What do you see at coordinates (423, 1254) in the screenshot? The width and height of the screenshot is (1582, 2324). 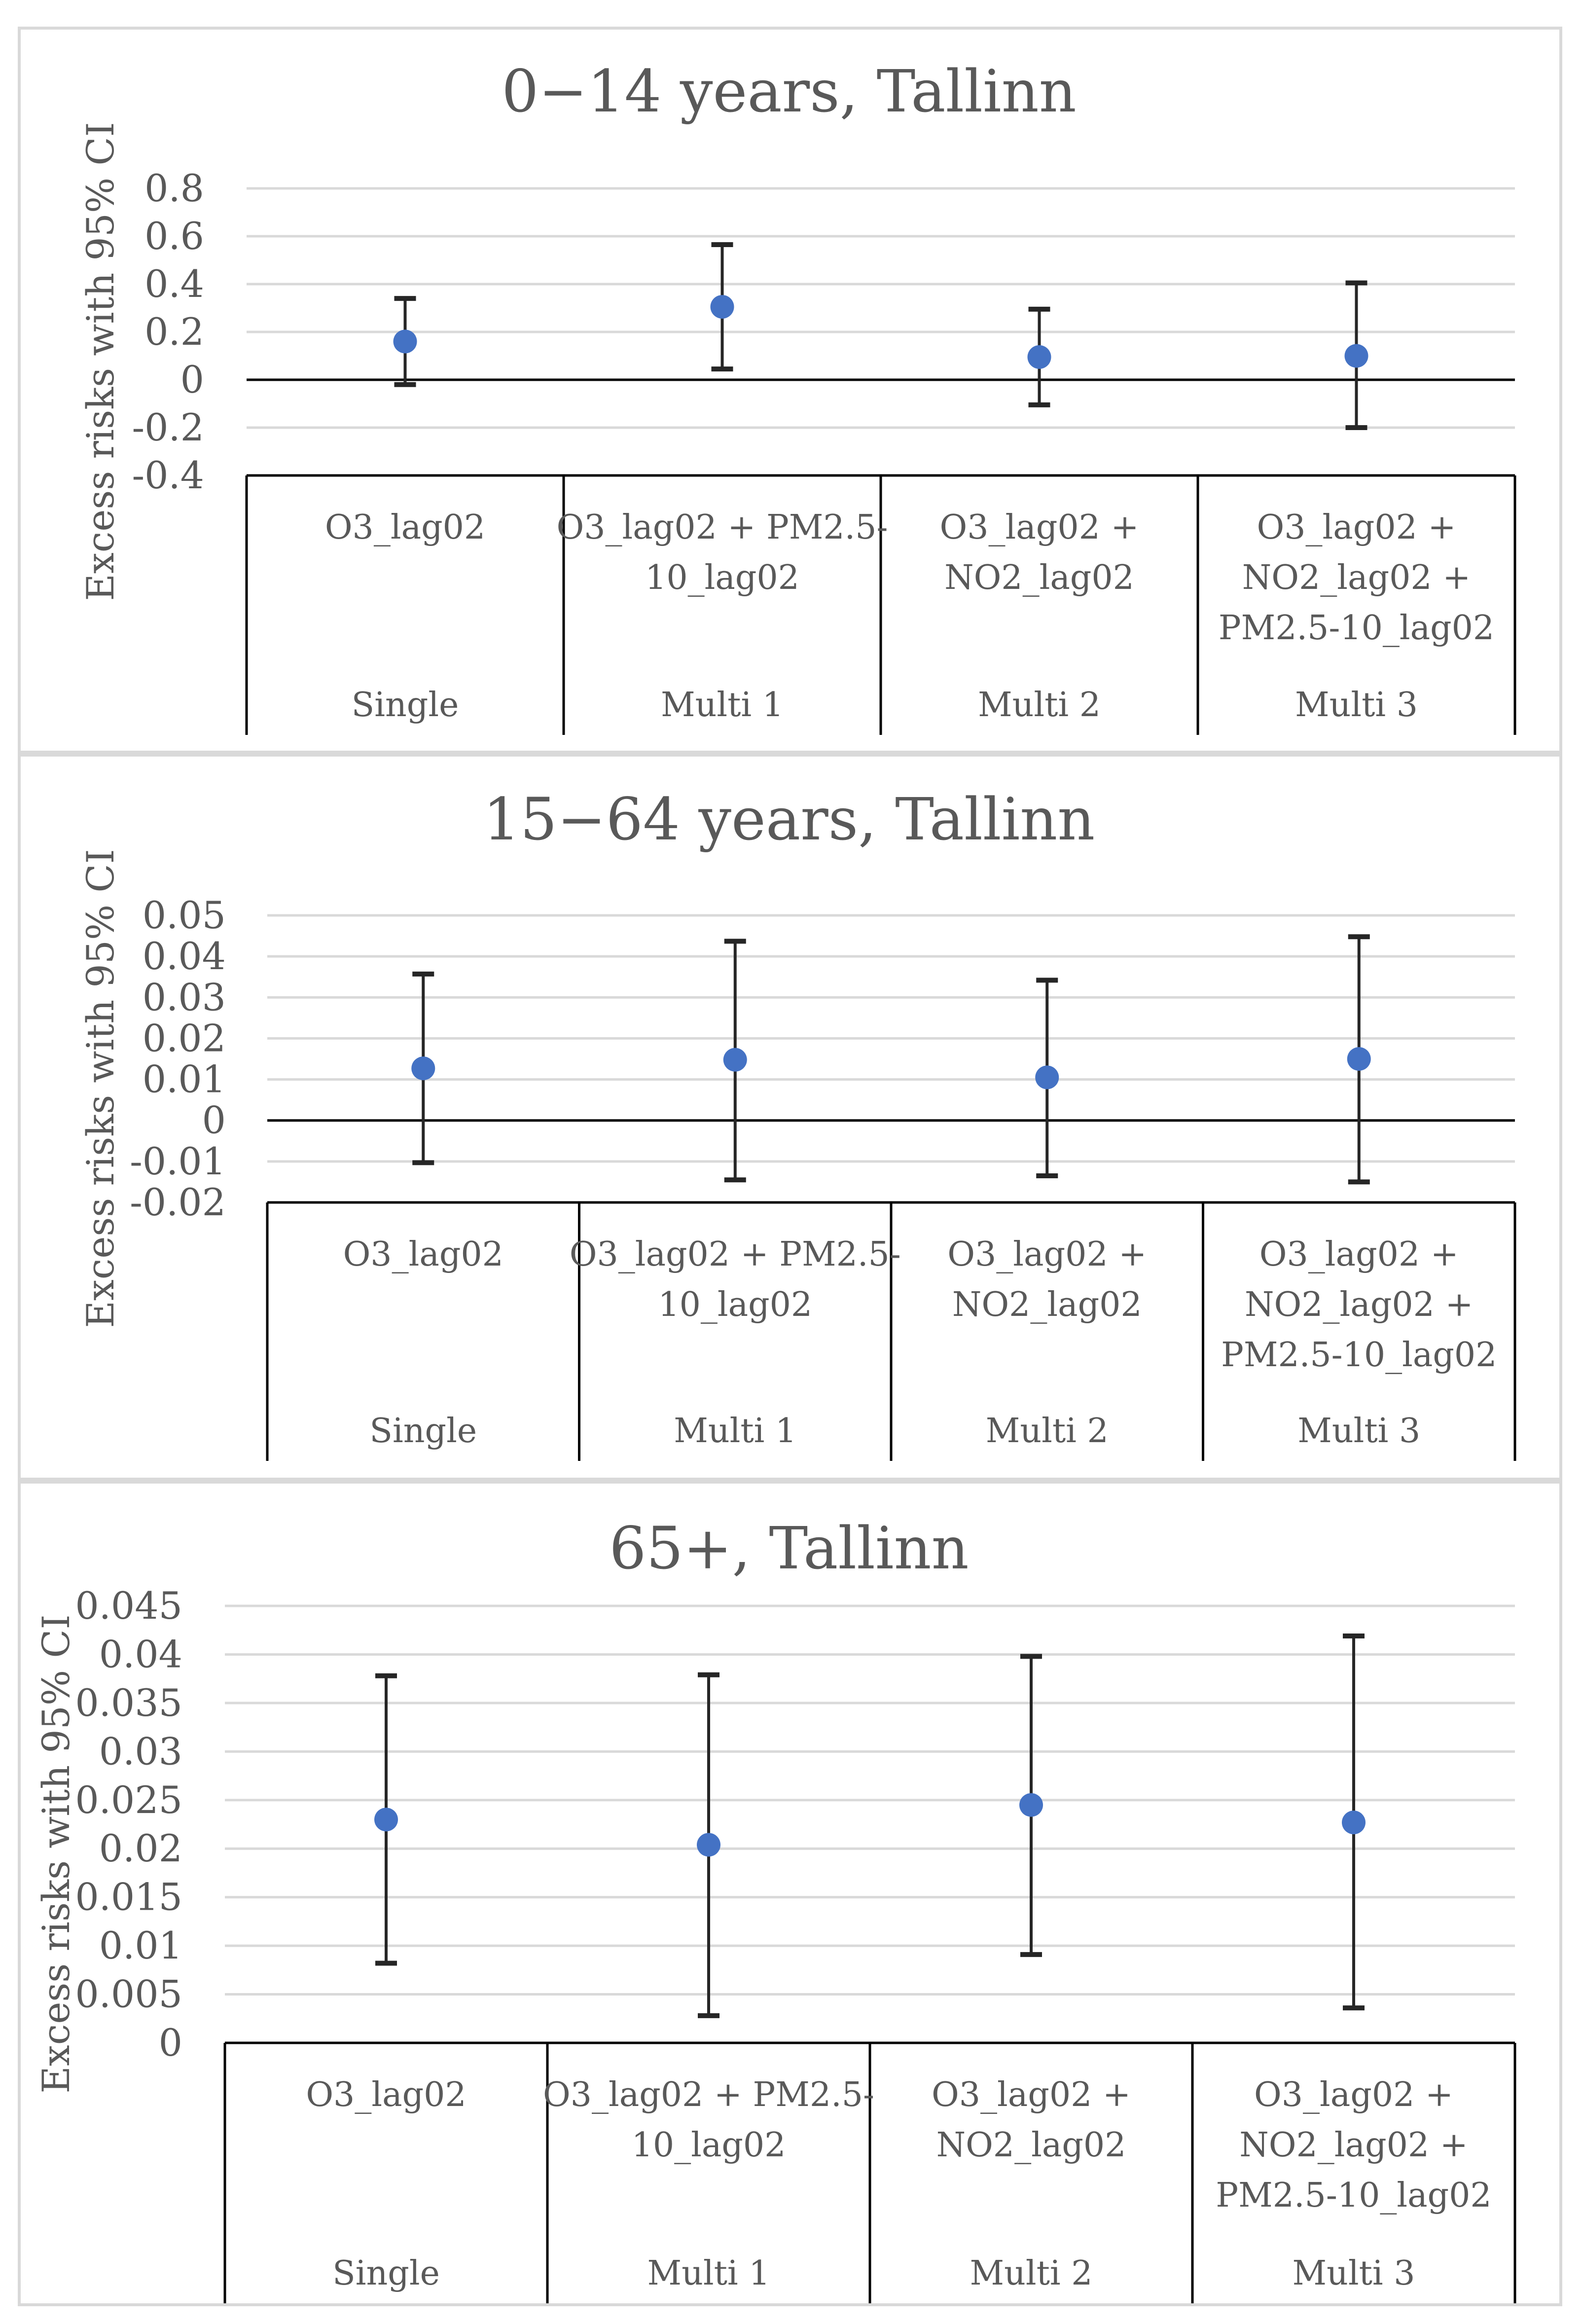 I see `chart-2-category-label: O3_lag02` at bounding box center [423, 1254].